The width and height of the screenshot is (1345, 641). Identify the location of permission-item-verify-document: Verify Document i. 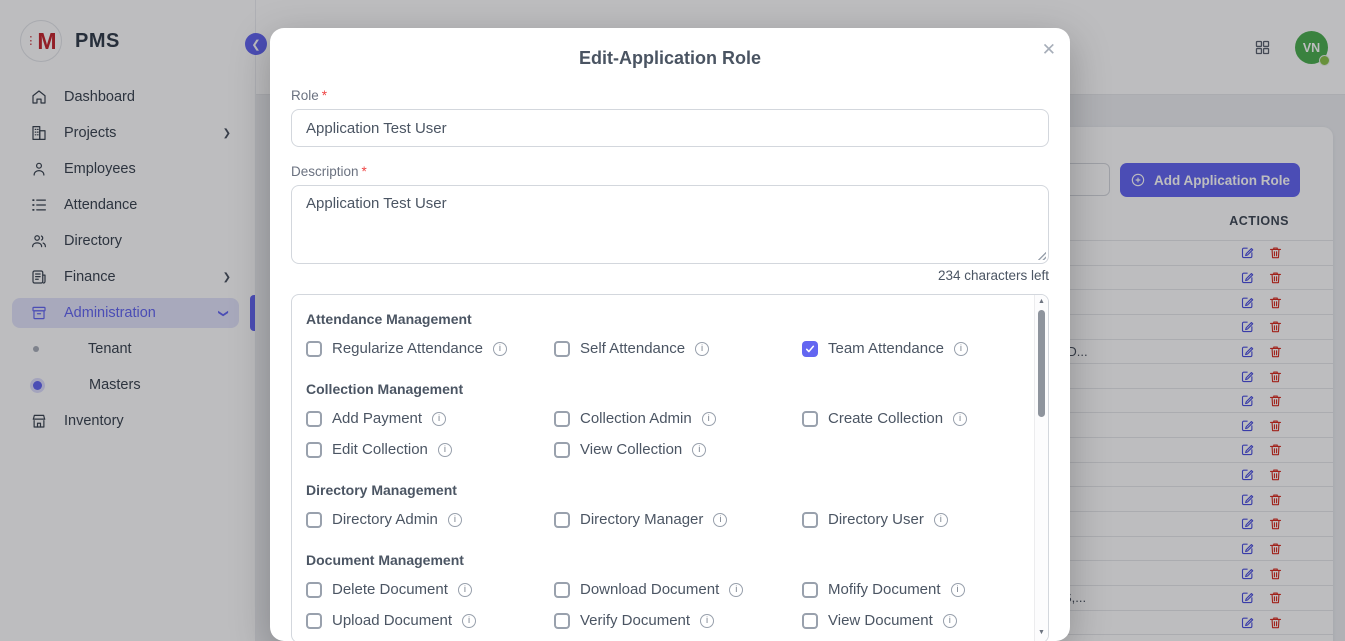
(678, 620).